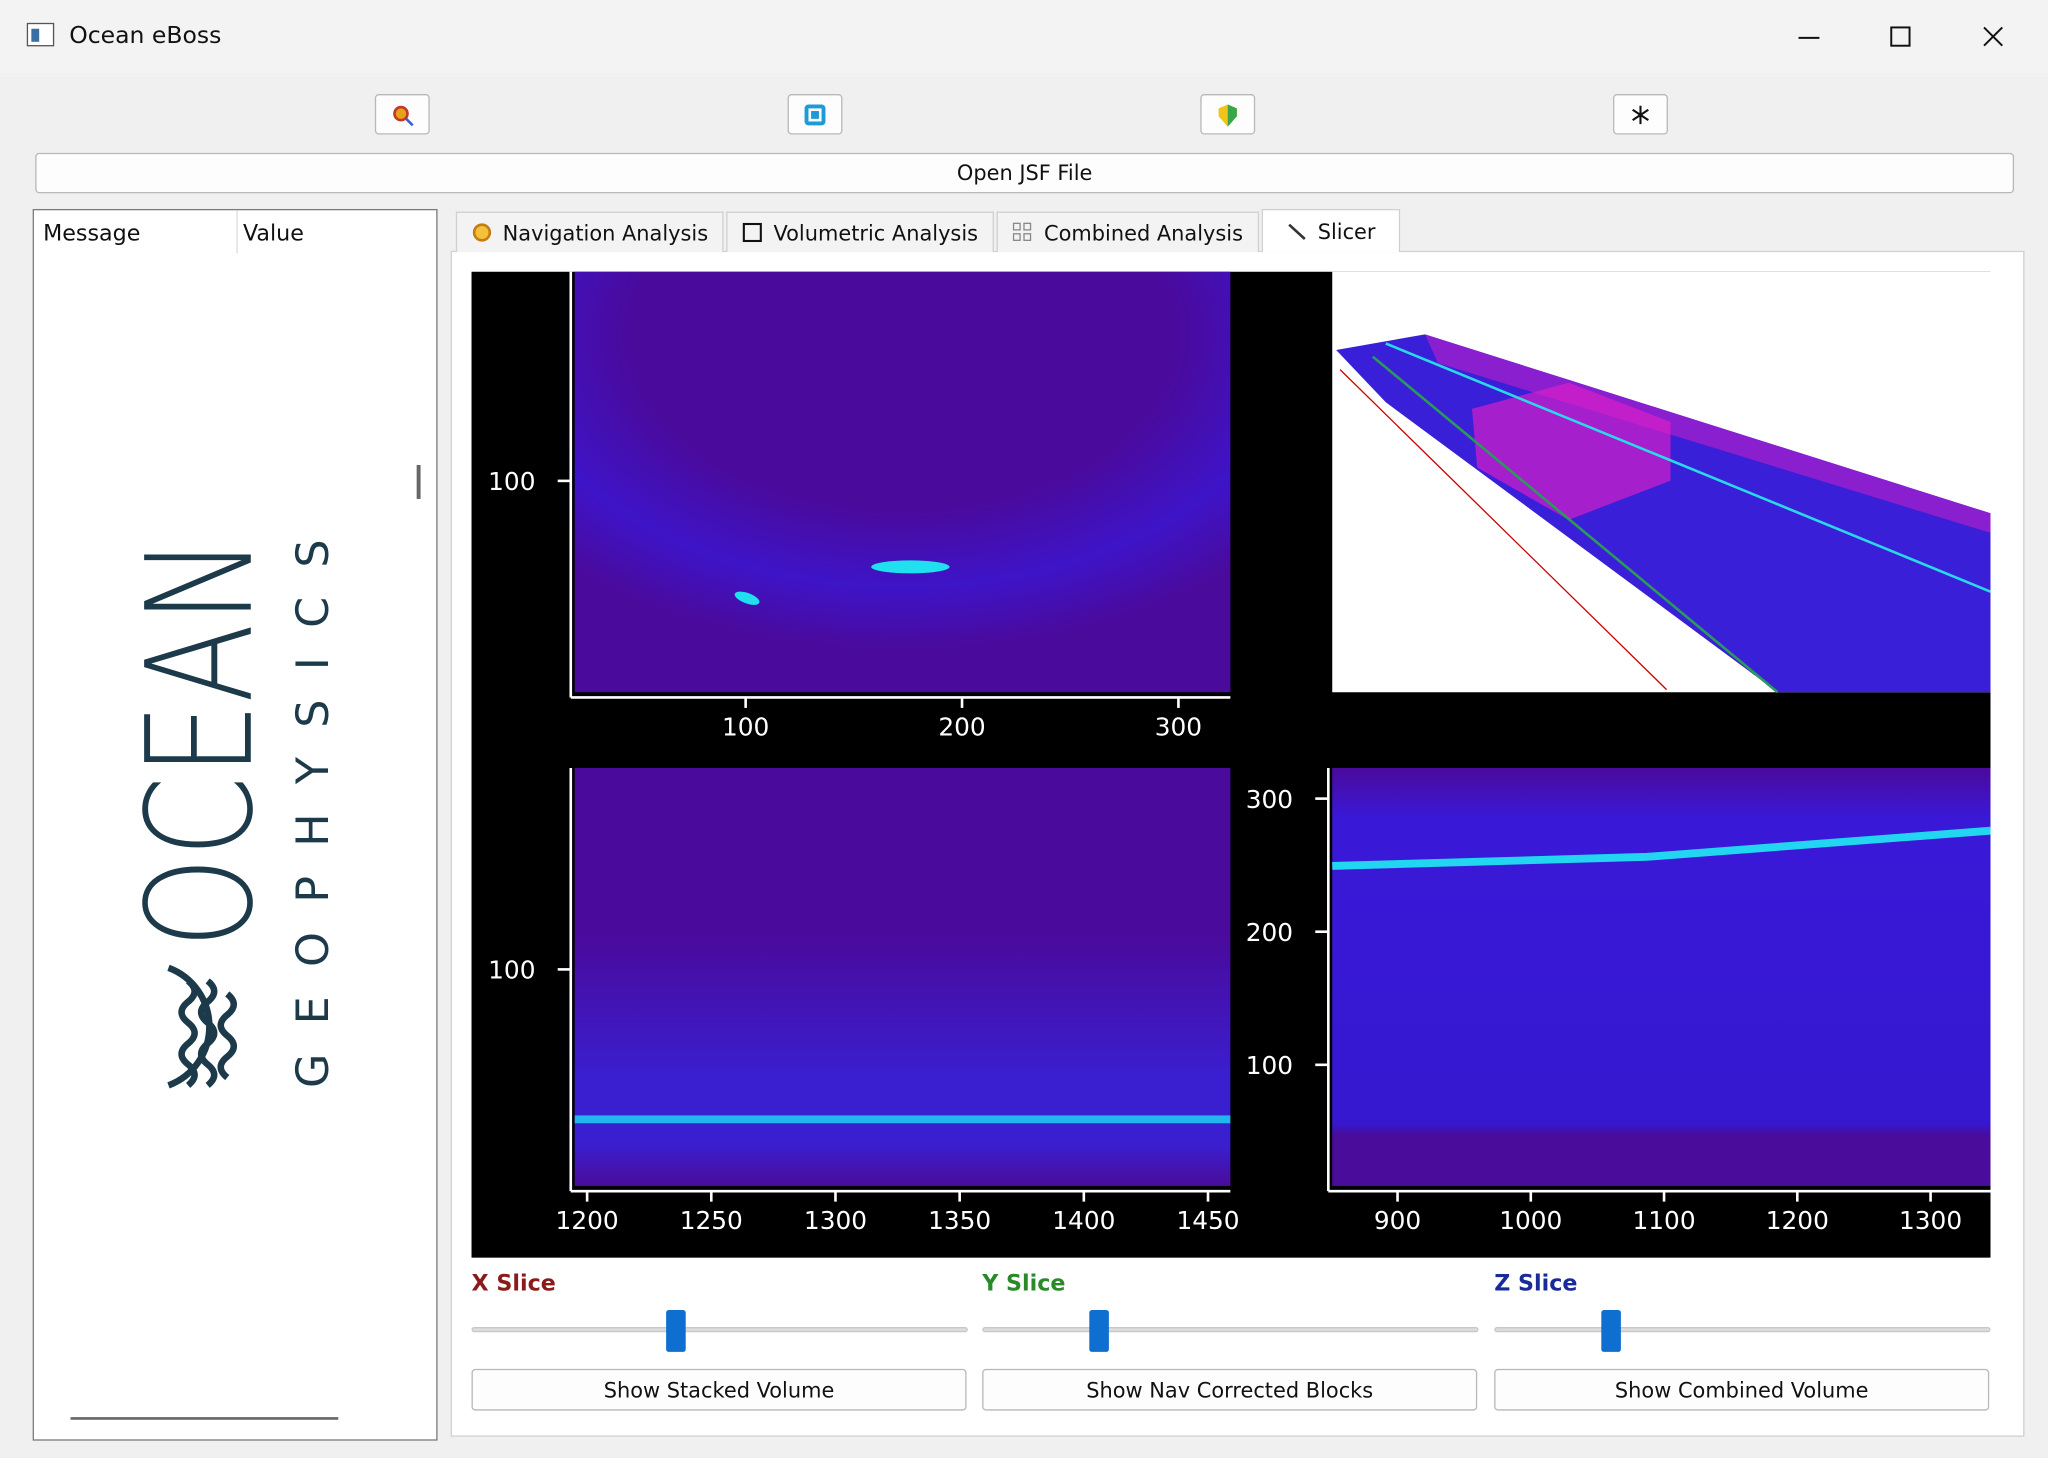 The height and width of the screenshot is (1458, 2048). What do you see at coordinates (1571, 451) in the screenshot?
I see `slice-plane` at bounding box center [1571, 451].